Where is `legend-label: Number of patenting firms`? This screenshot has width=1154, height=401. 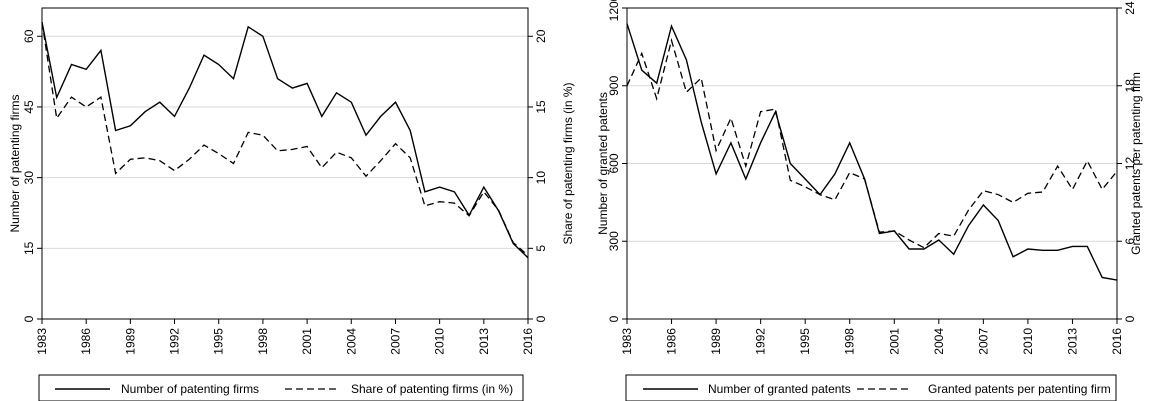
legend-label: Number of patenting firms is located at coordinates (190, 389).